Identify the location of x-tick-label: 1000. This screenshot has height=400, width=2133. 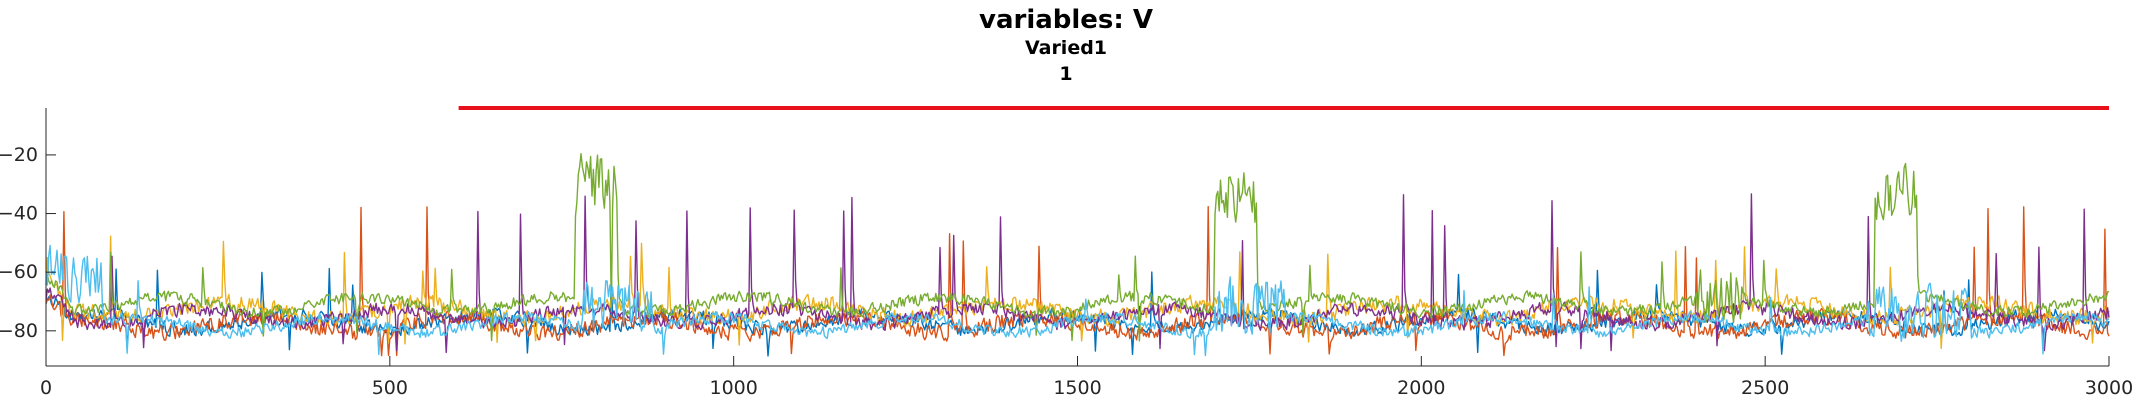
(733, 388).